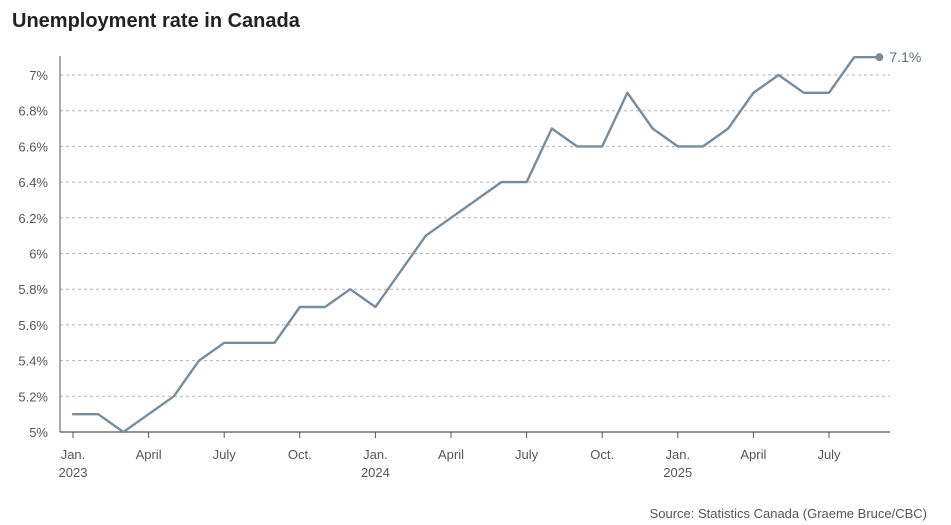 The height and width of the screenshot is (525, 951). I want to click on y-tick-label: 6.2%, so click(33, 218).